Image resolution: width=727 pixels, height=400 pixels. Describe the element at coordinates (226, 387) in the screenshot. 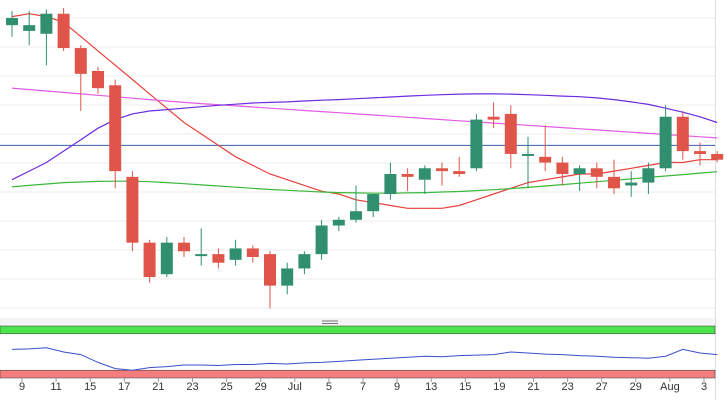

I see `x-tick-label: 25` at that location.